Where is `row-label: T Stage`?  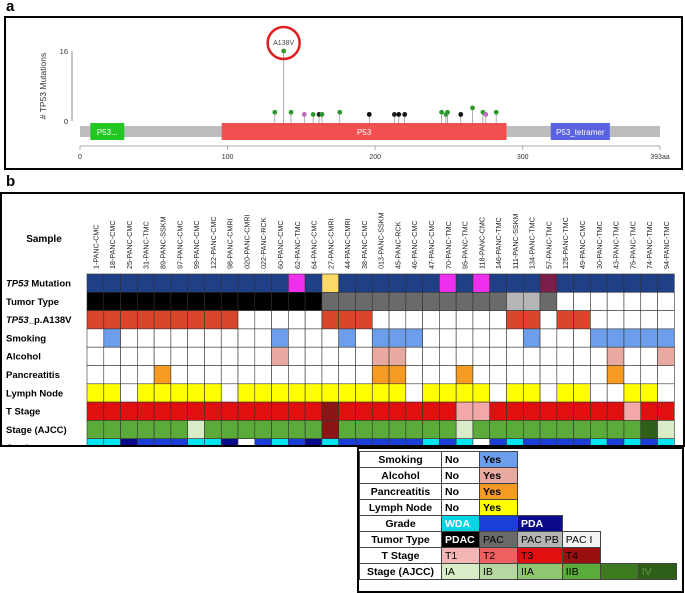
row-label: T Stage is located at coordinates (23, 412).